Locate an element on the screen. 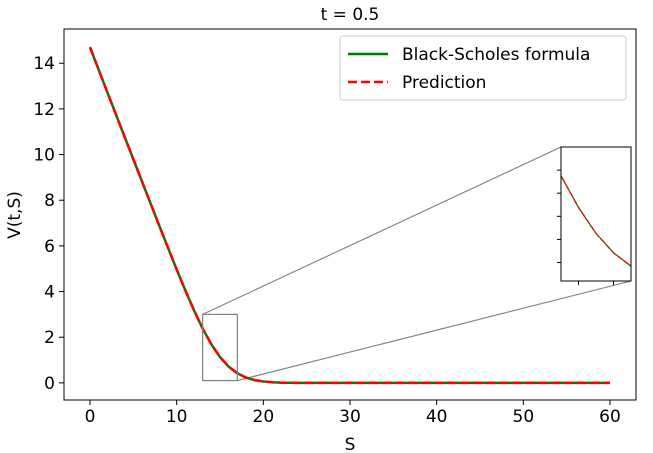 Image resolution: width=653 pixels, height=453 pixels. y-tick-label: 10 is located at coordinates (44, 156).